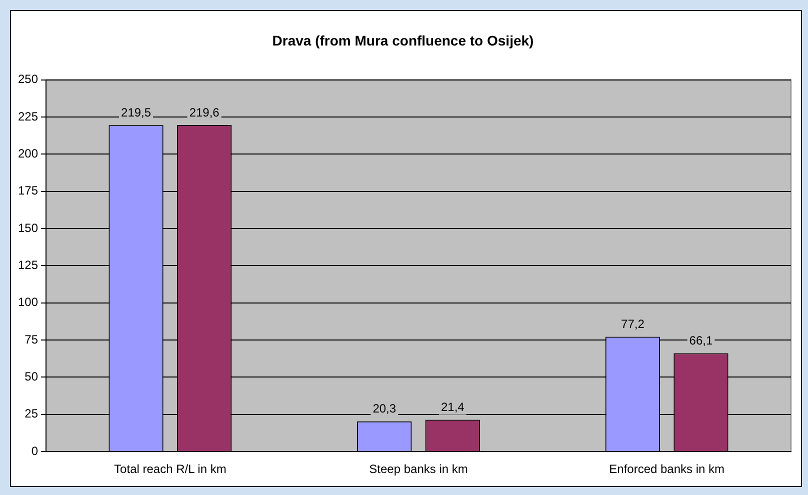 This screenshot has height=495, width=808. I want to click on data-label: 21,4, so click(452, 407).